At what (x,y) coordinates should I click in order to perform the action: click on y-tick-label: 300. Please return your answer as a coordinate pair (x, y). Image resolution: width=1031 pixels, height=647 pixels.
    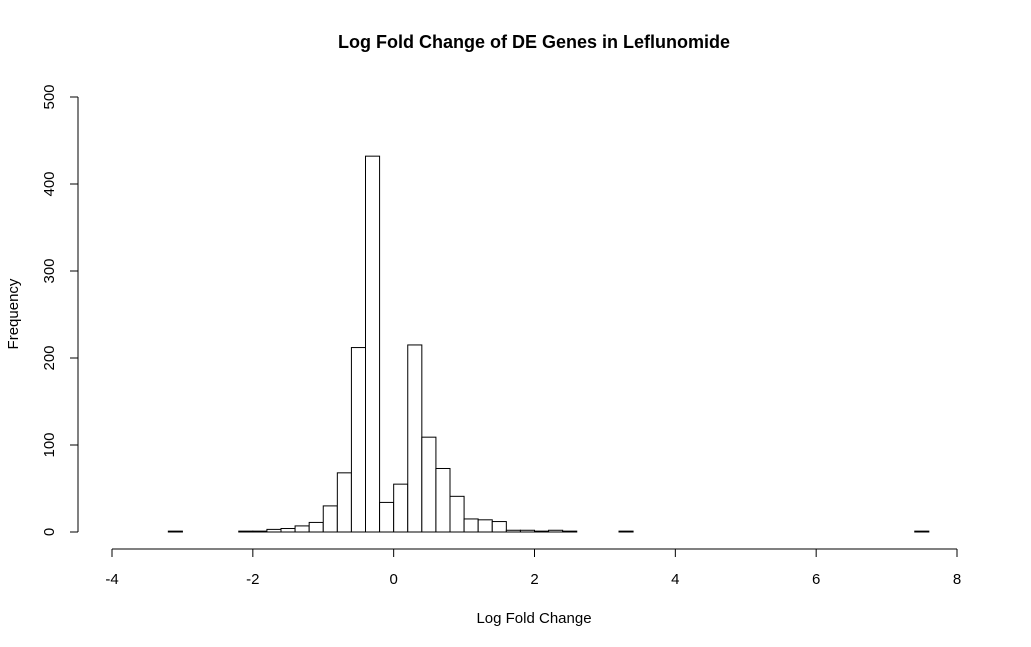
    Looking at the image, I should click on (49, 270).